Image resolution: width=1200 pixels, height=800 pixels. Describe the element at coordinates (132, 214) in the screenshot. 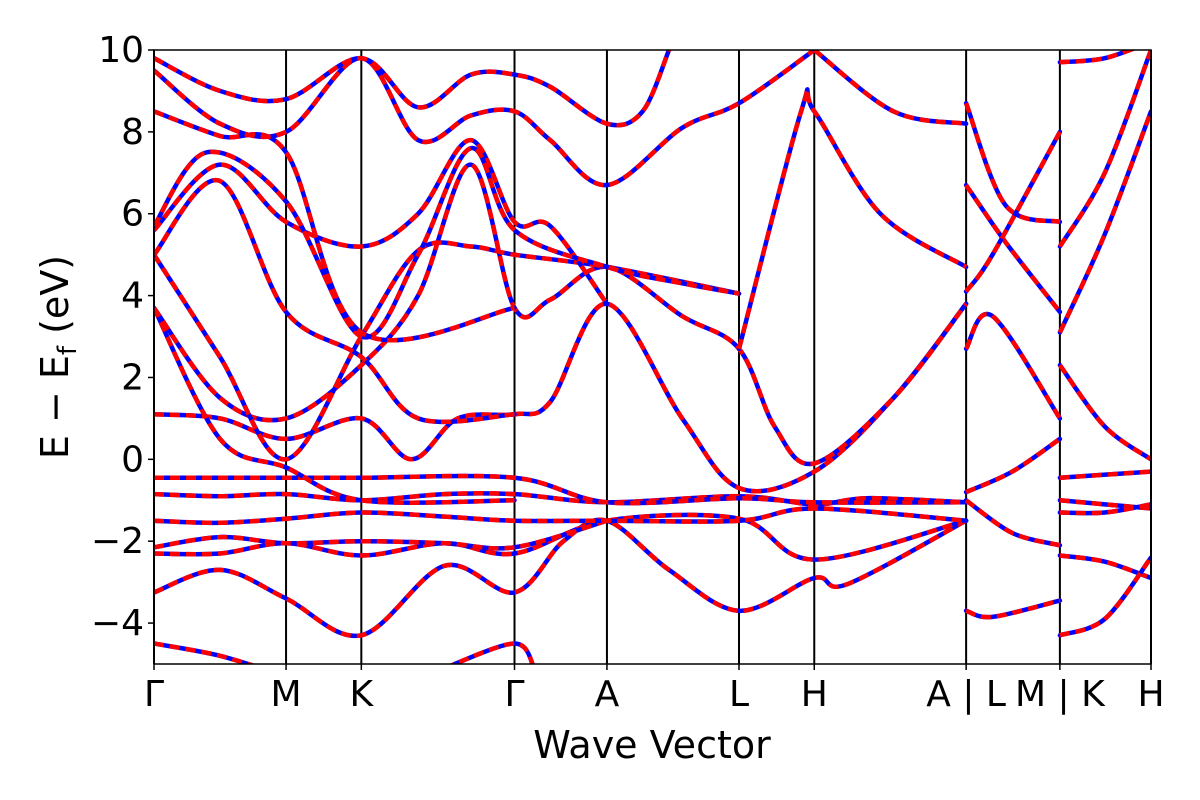

I see `y-tick-label: 6` at that location.